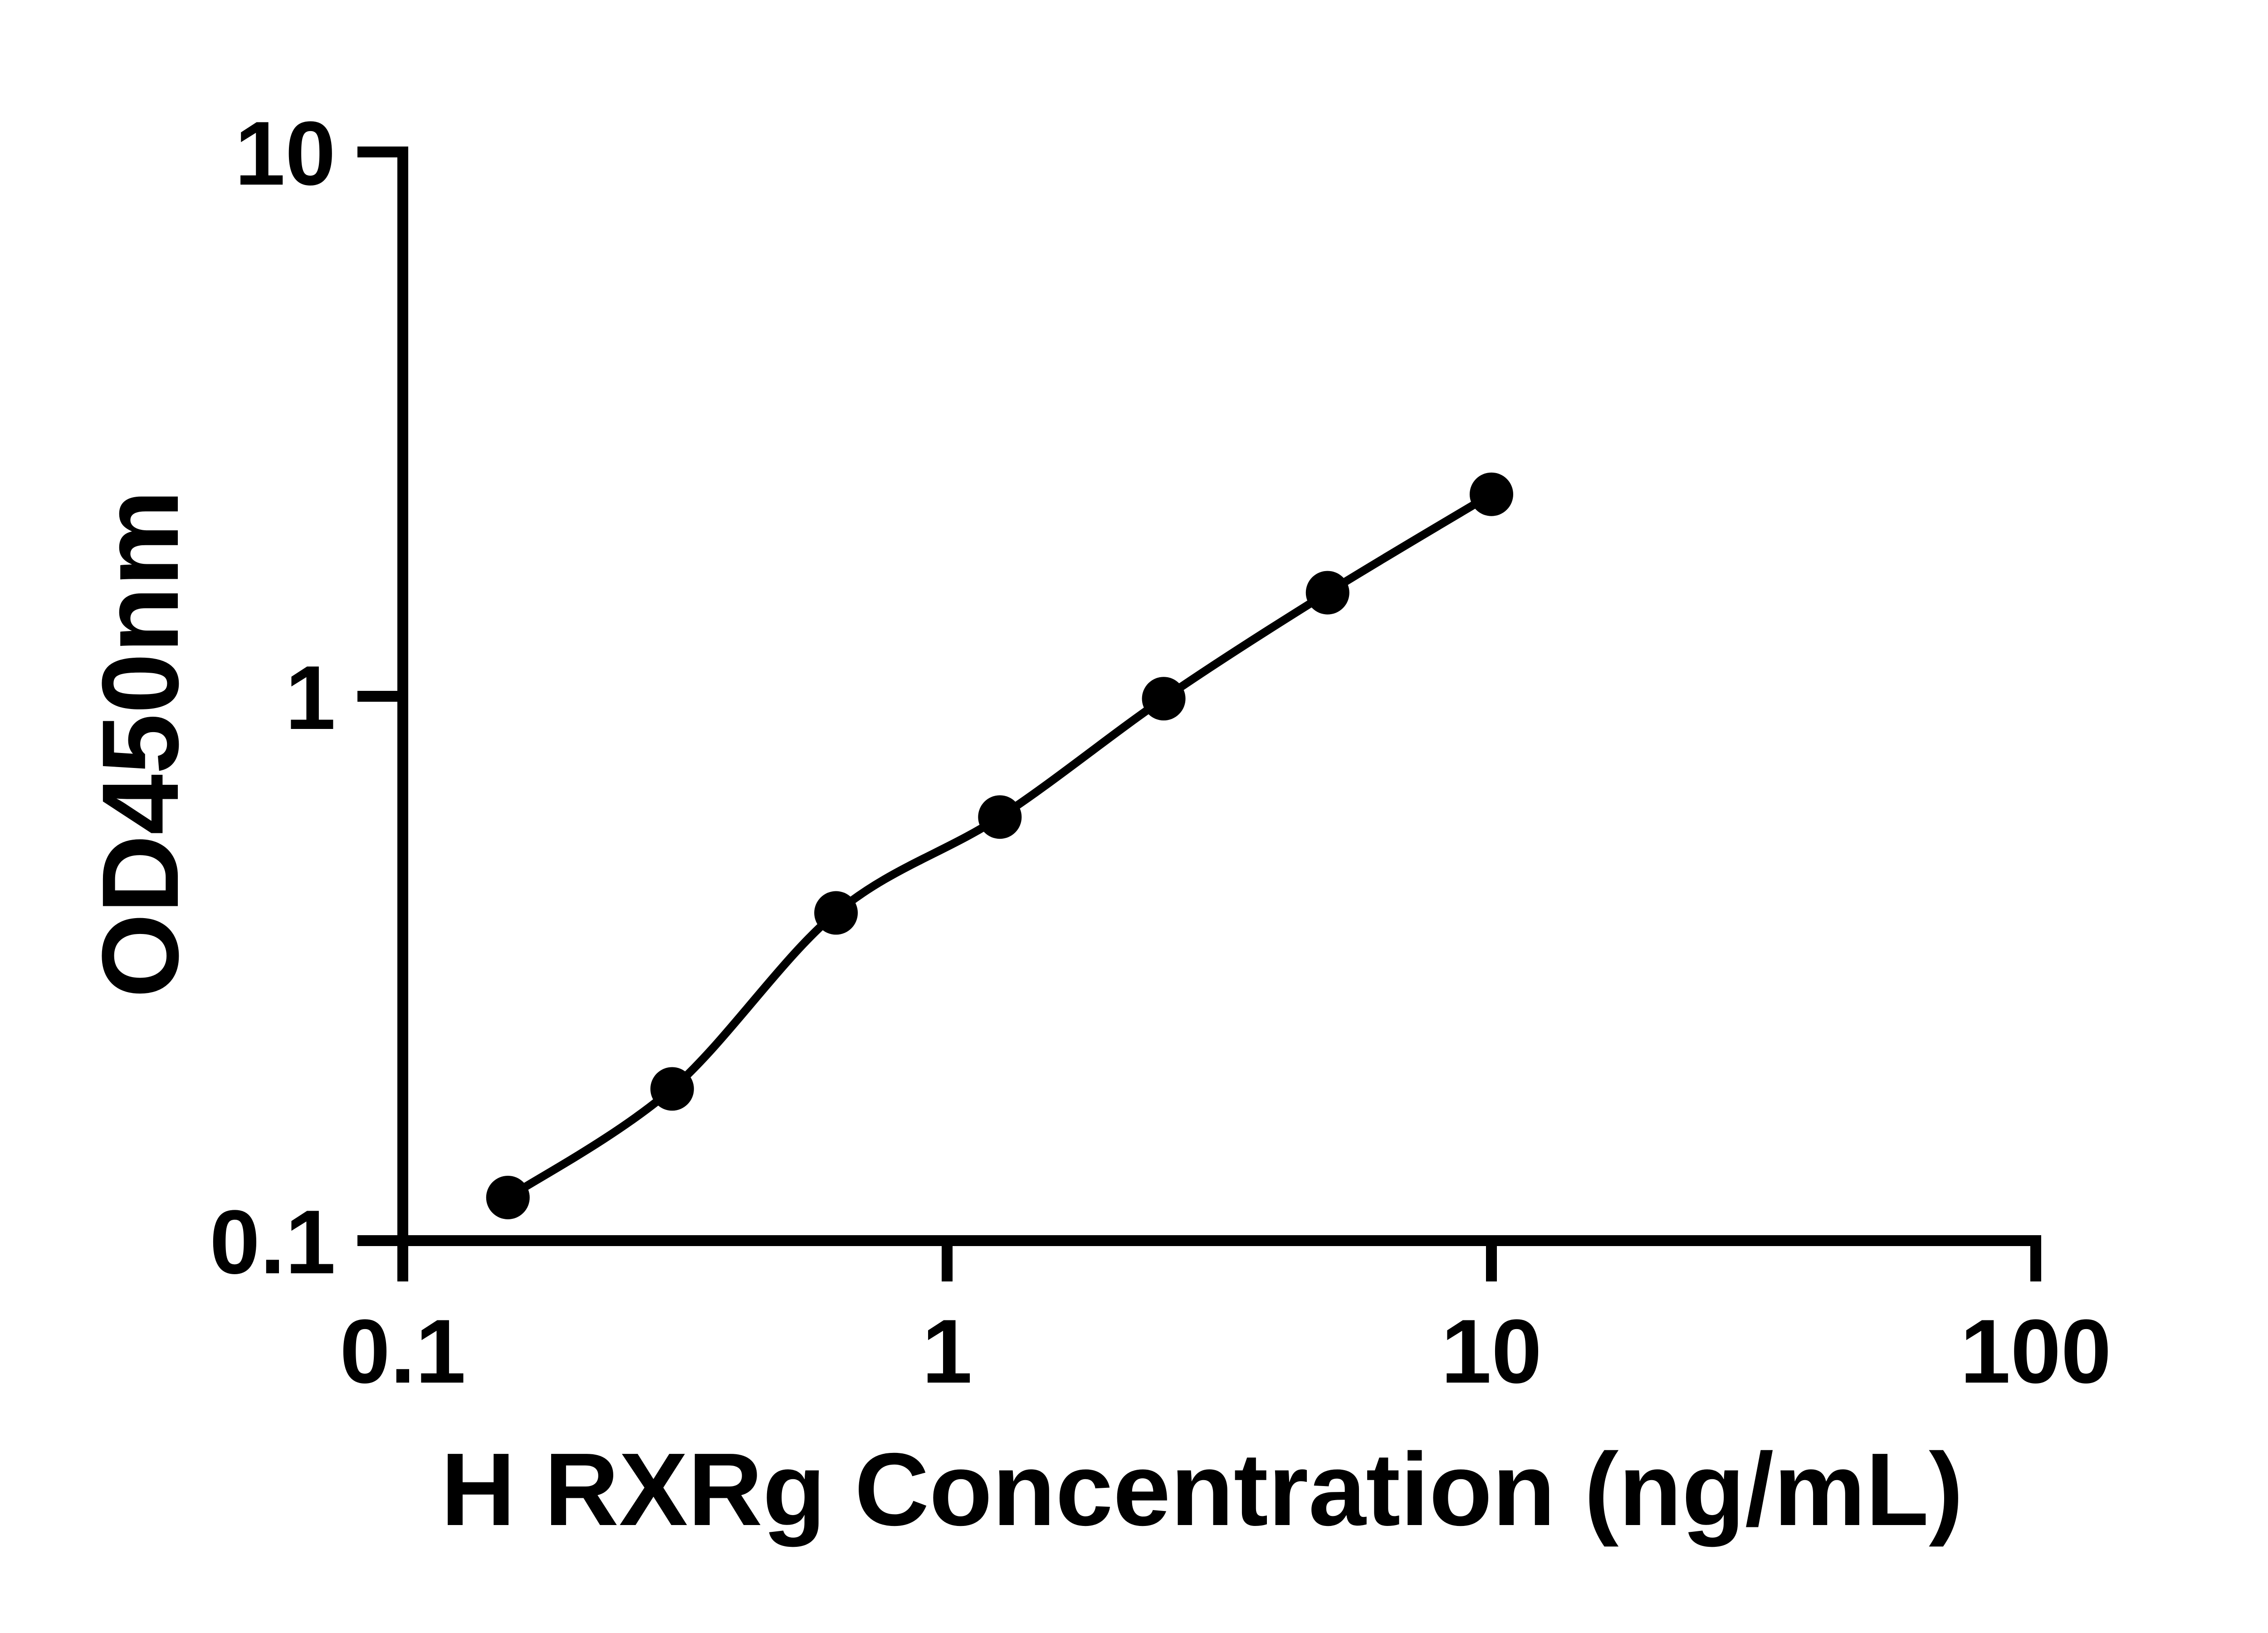 Image resolution: width=2268 pixels, height=1633 pixels. I want to click on y-axis-title: OD450nm, so click(140, 744).